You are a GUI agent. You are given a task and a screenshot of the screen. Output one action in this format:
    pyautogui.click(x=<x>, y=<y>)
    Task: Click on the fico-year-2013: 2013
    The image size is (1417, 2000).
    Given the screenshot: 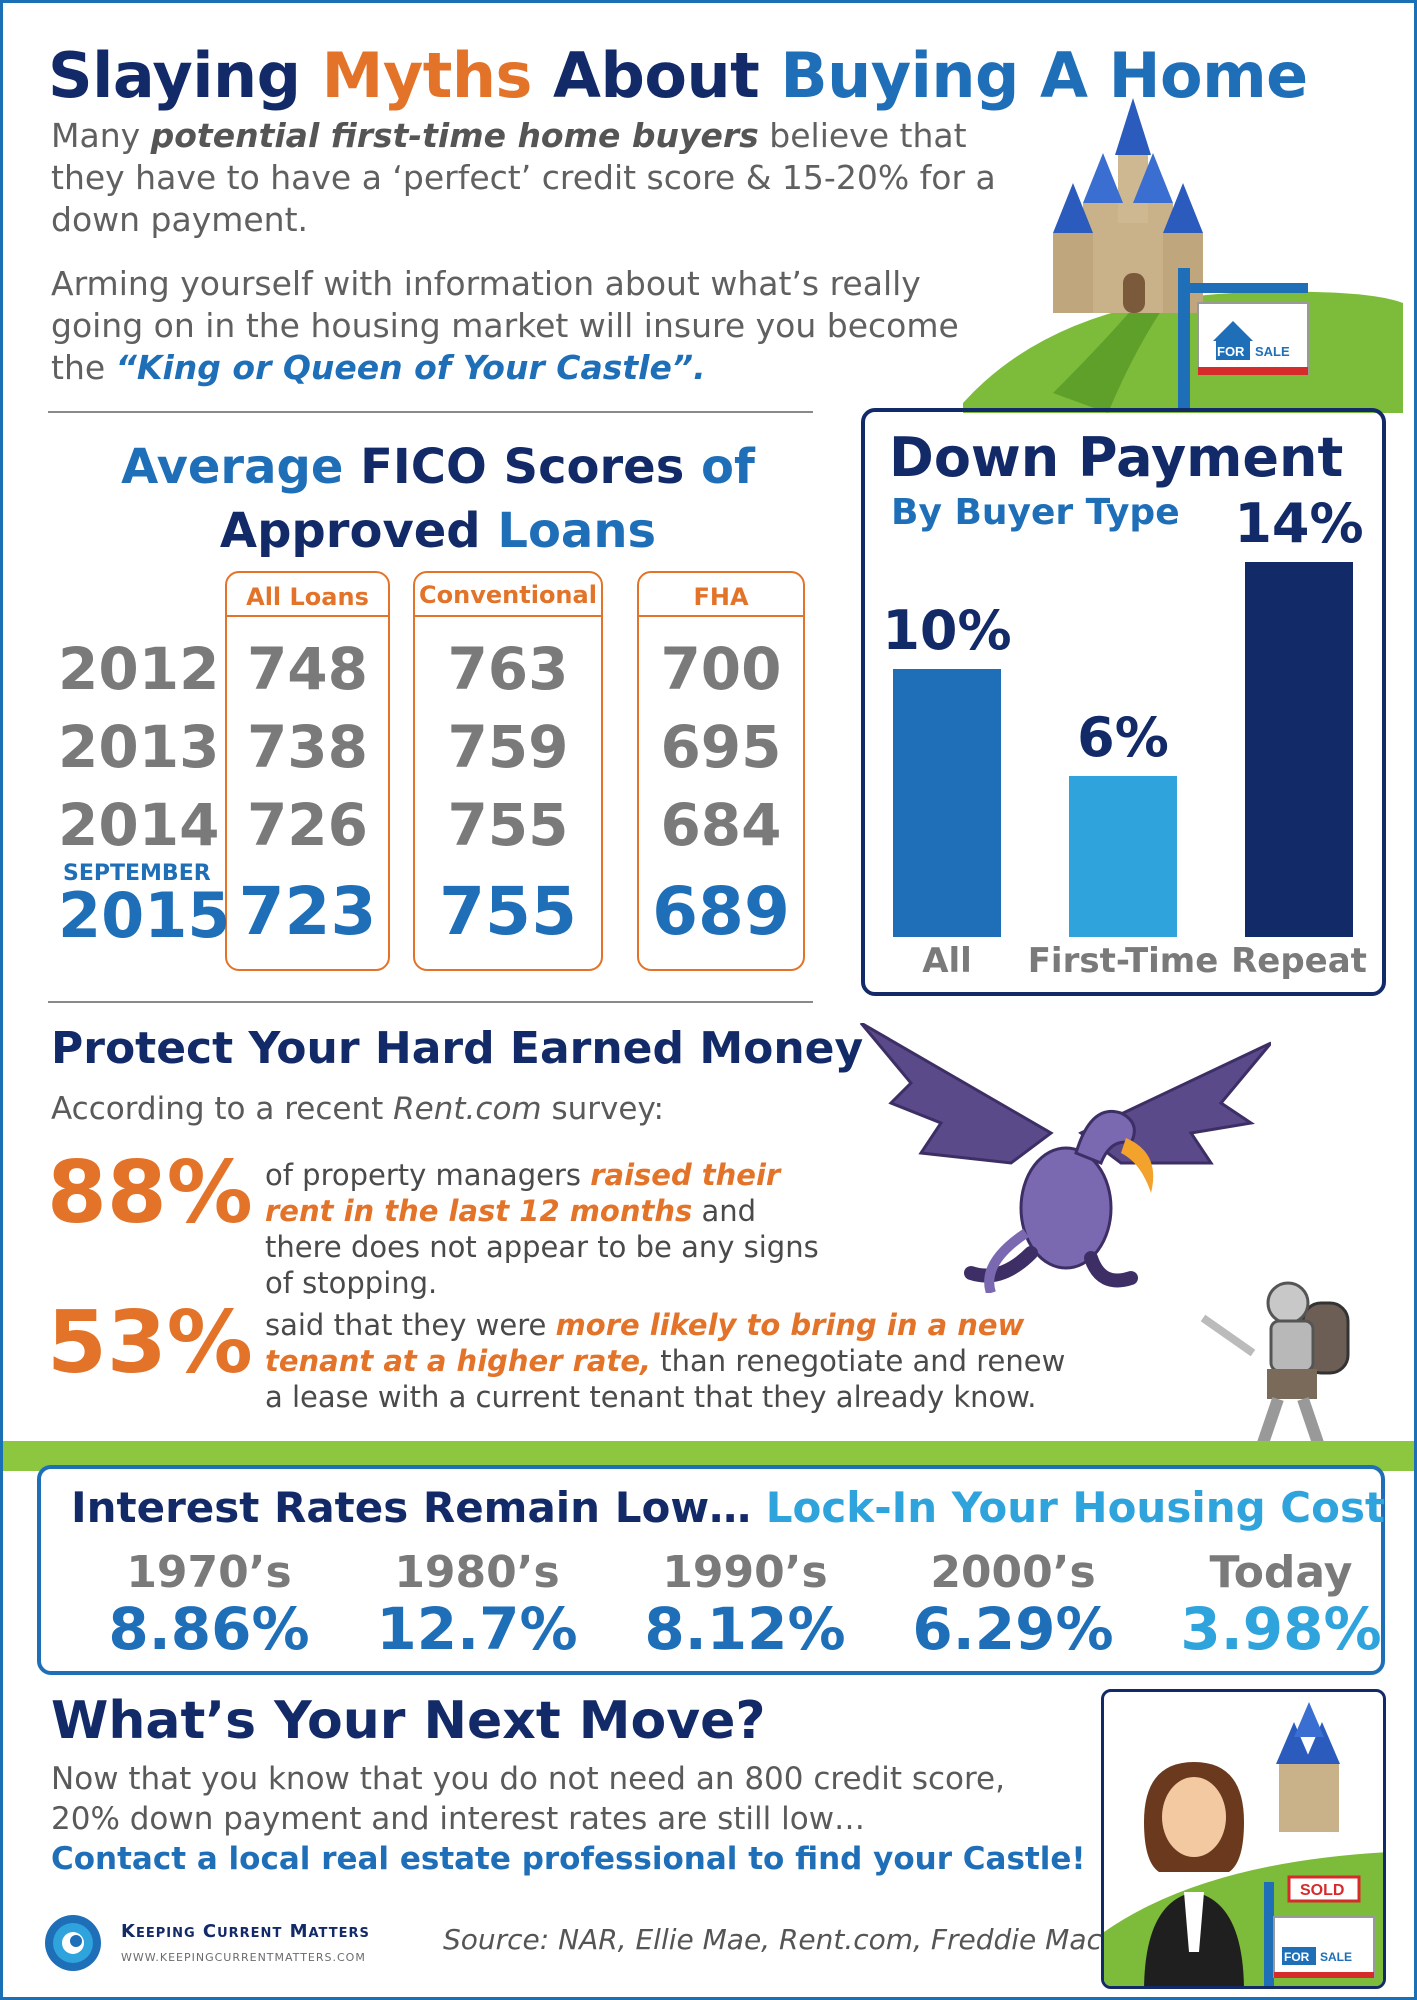 What is the action you would take?
    pyautogui.click(x=139, y=747)
    